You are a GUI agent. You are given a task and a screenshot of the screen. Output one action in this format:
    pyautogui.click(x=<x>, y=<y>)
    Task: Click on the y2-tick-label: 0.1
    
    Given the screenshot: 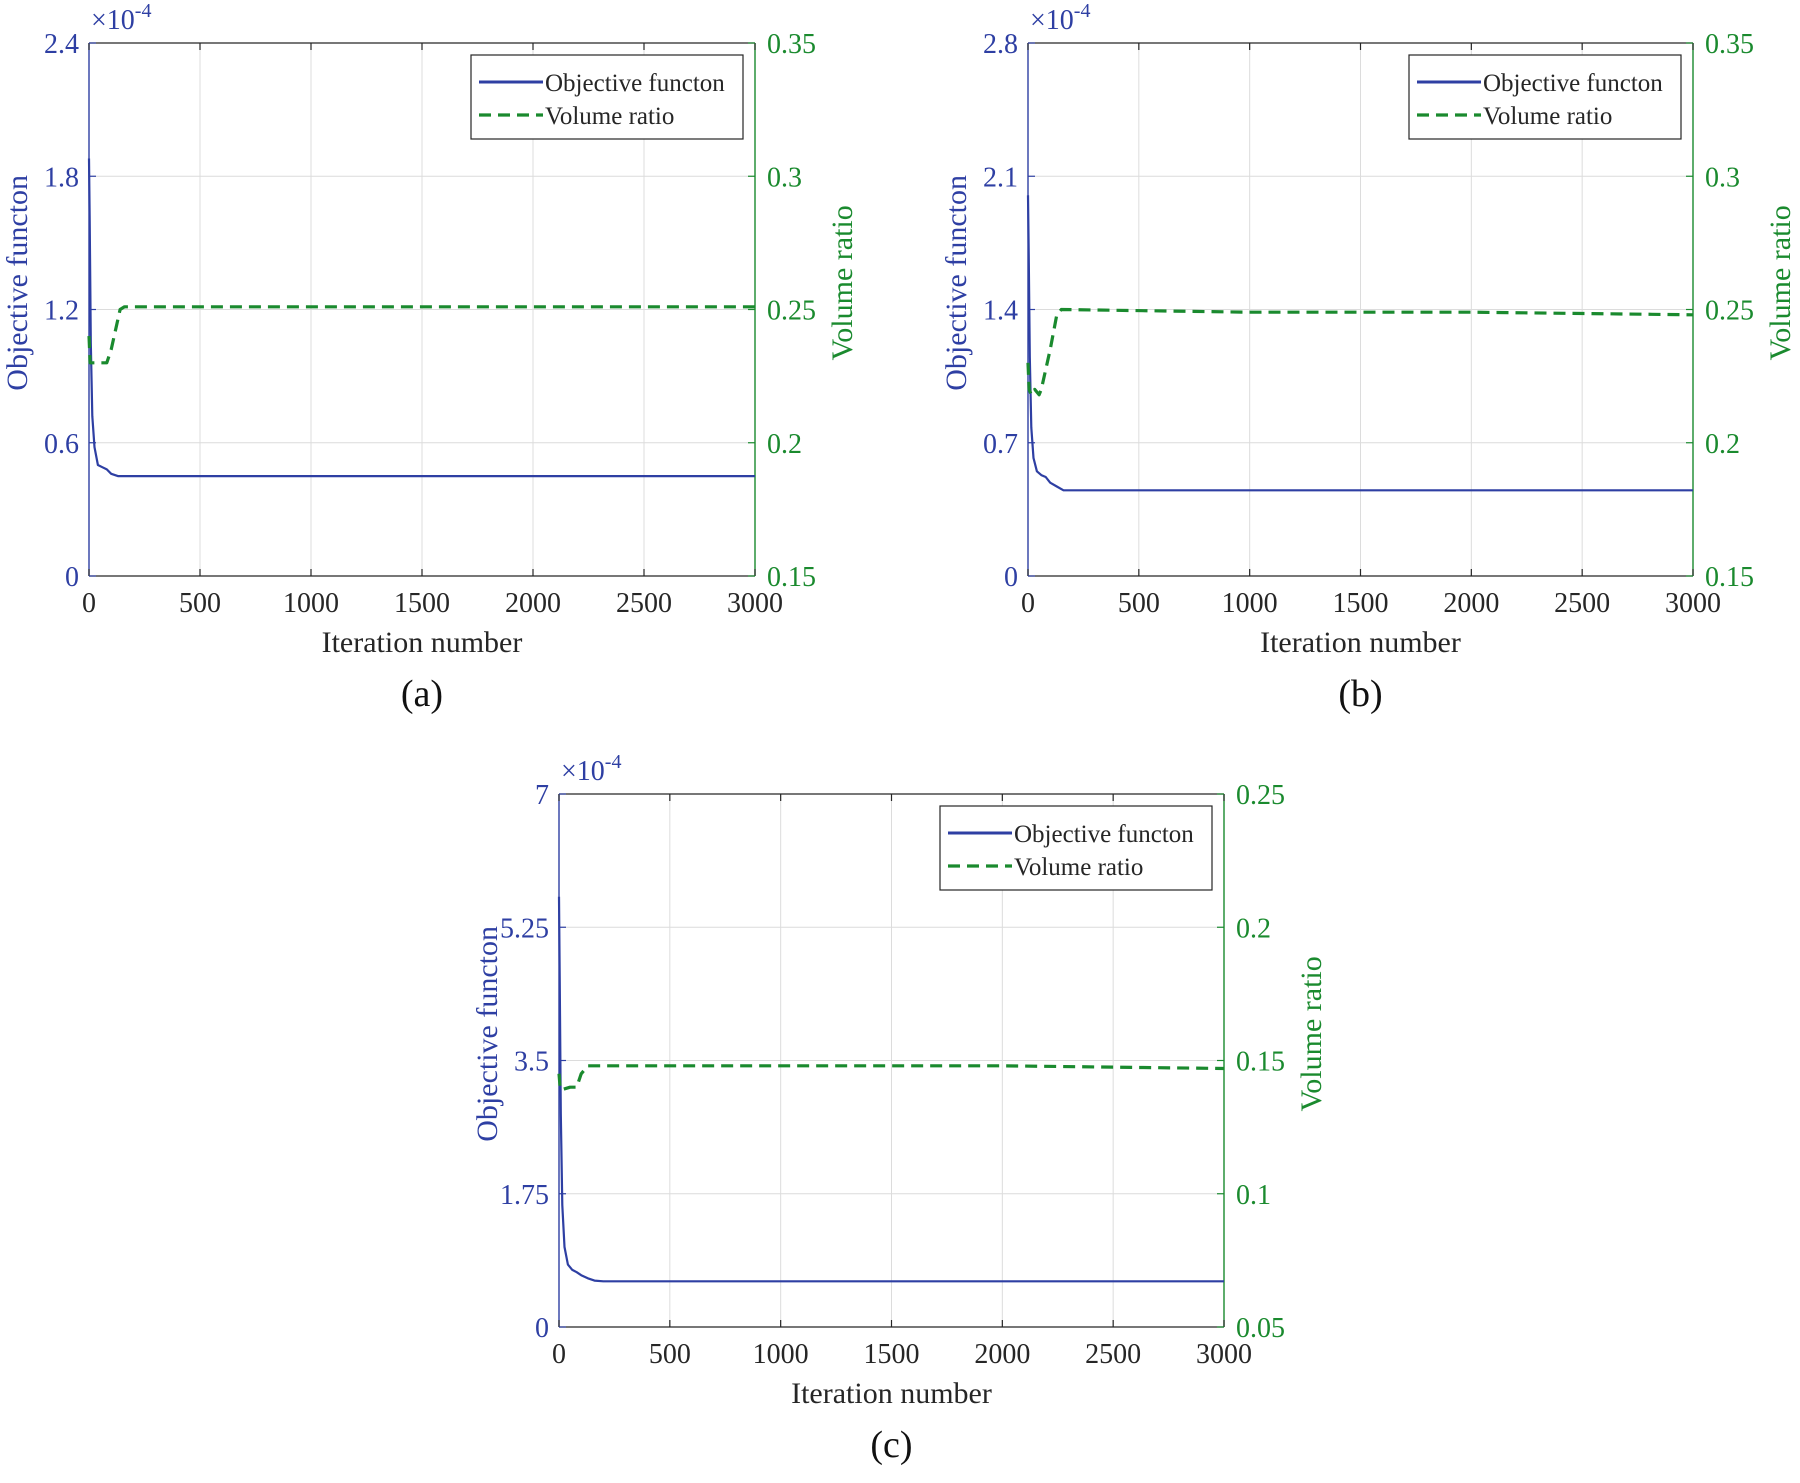 What is the action you would take?
    pyautogui.click(x=1253, y=1195)
    